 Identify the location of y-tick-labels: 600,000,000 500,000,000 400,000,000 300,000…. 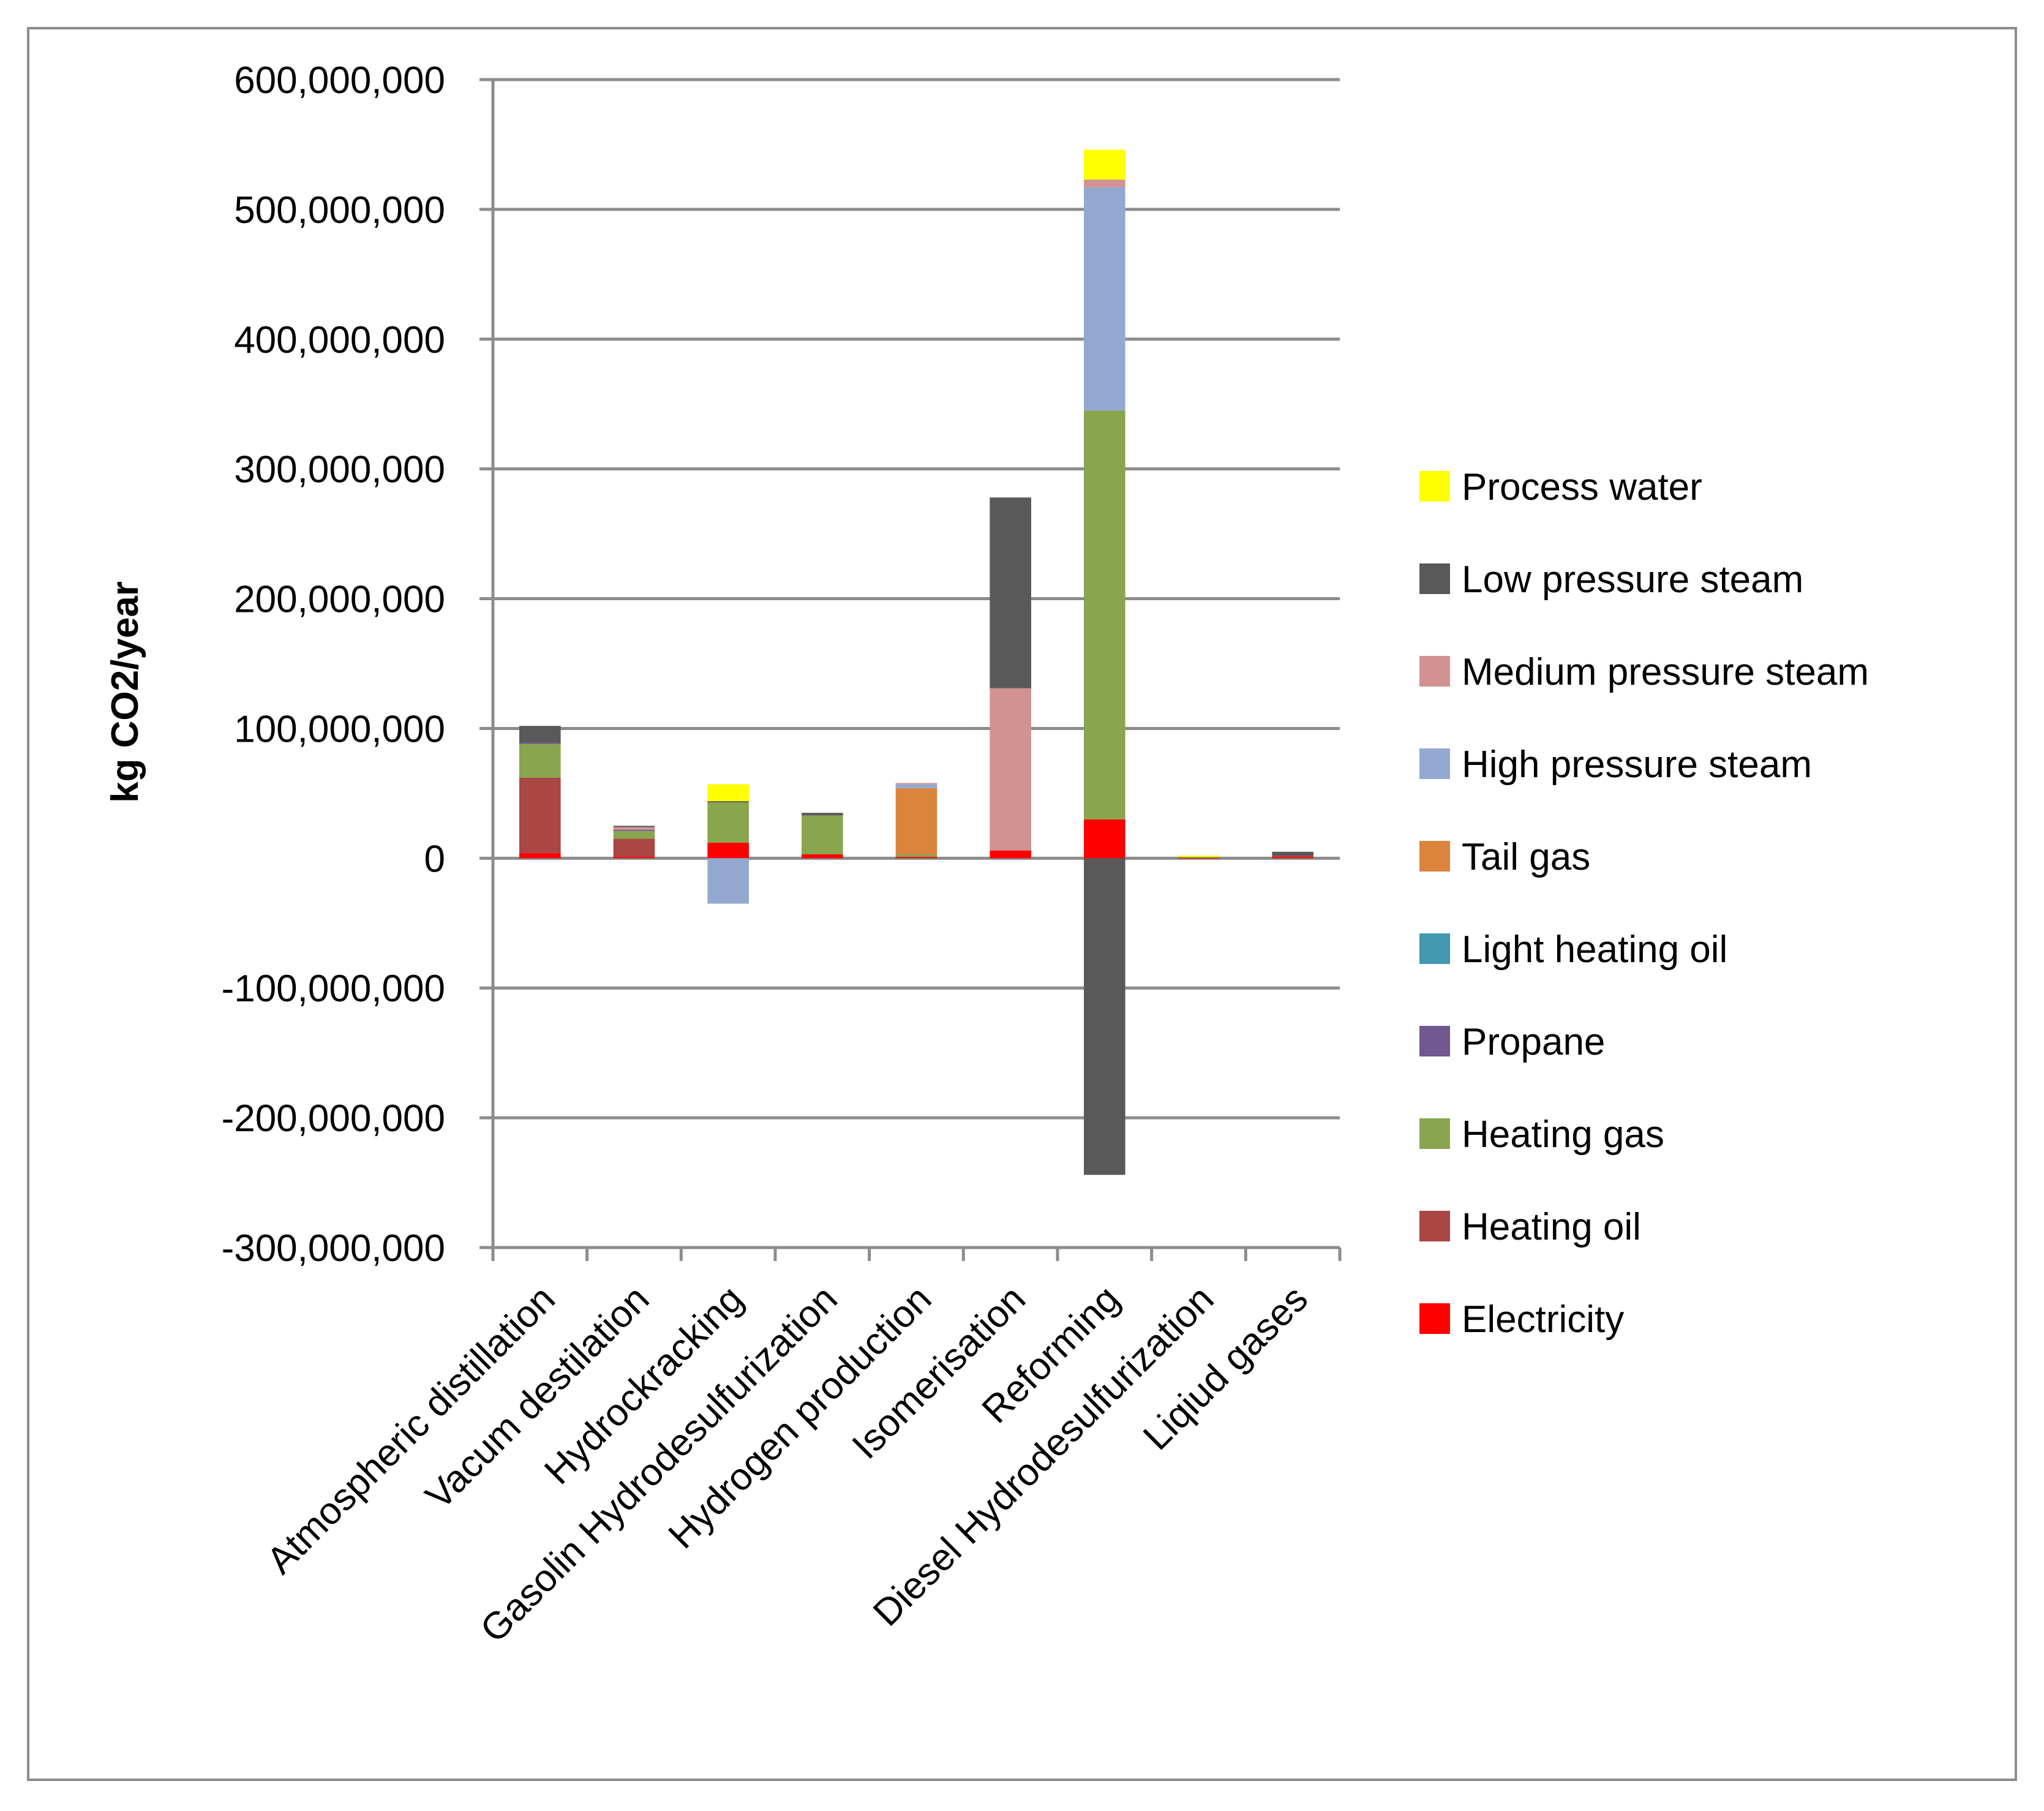
(333, 664).